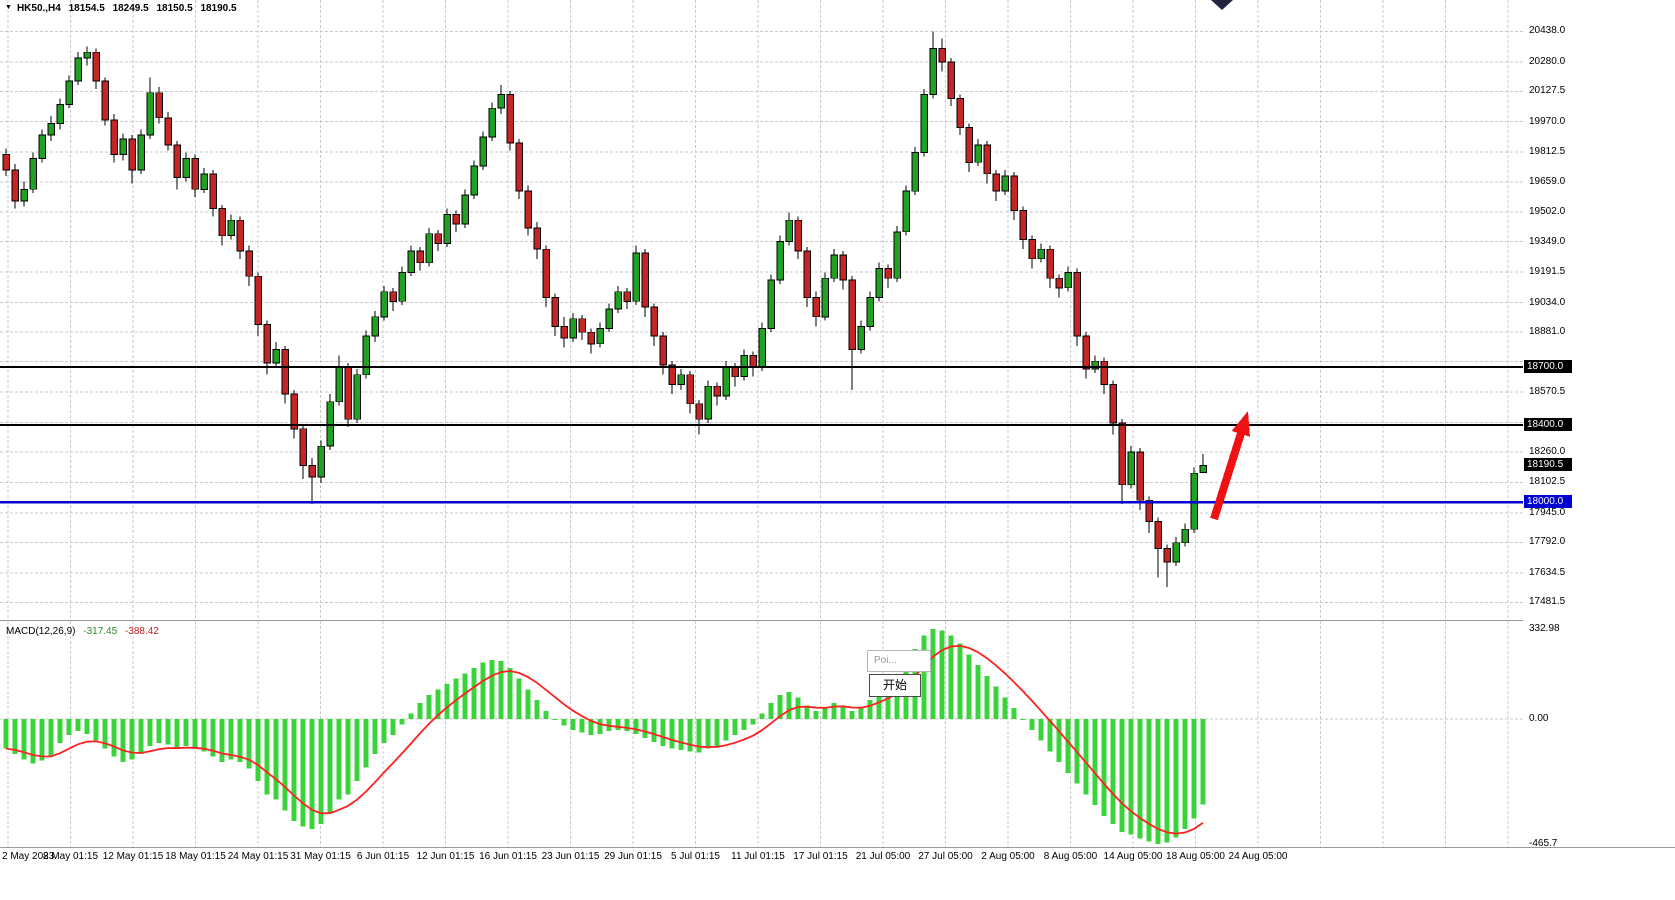  What do you see at coordinates (1008, 856) in the screenshot?
I see `time-tick-label: 2 Aug 05:00` at bounding box center [1008, 856].